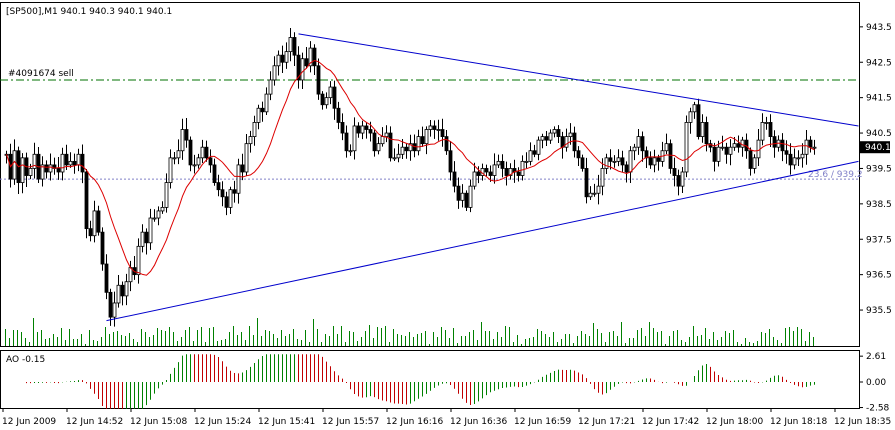 The image size is (895, 430). What do you see at coordinates (879, 63) in the screenshot?
I see `price-tick-label: 942.5` at bounding box center [879, 63].